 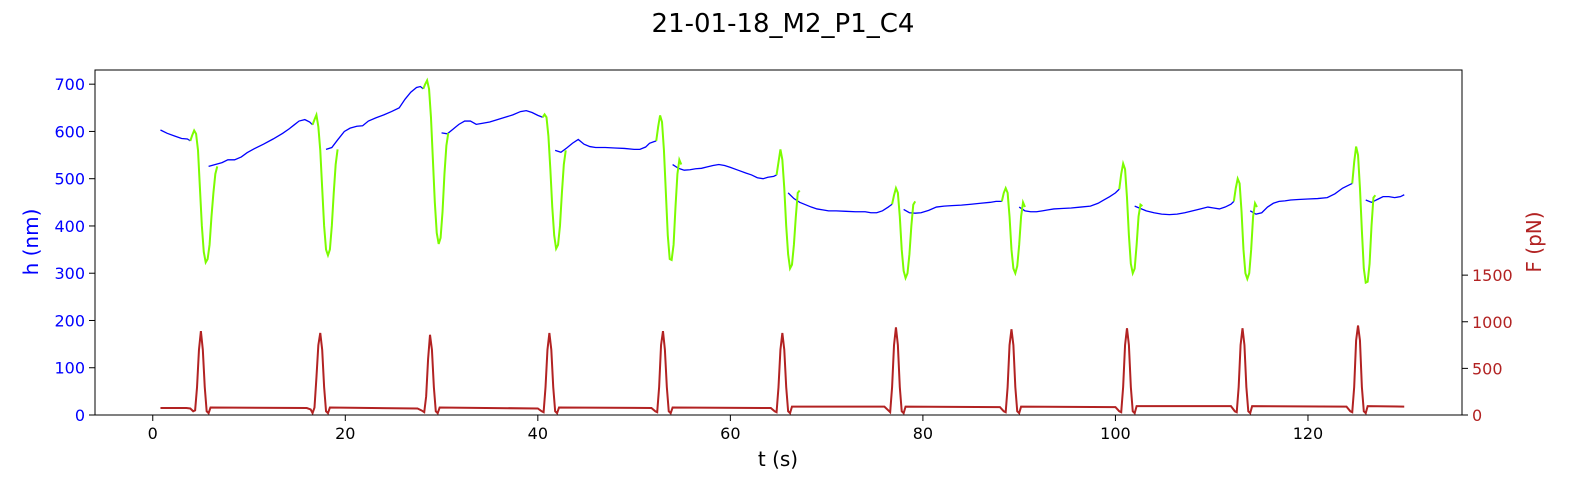 What do you see at coordinates (1477, 415) in the screenshot?
I see `y-right-tick-label: 0` at bounding box center [1477, 415].